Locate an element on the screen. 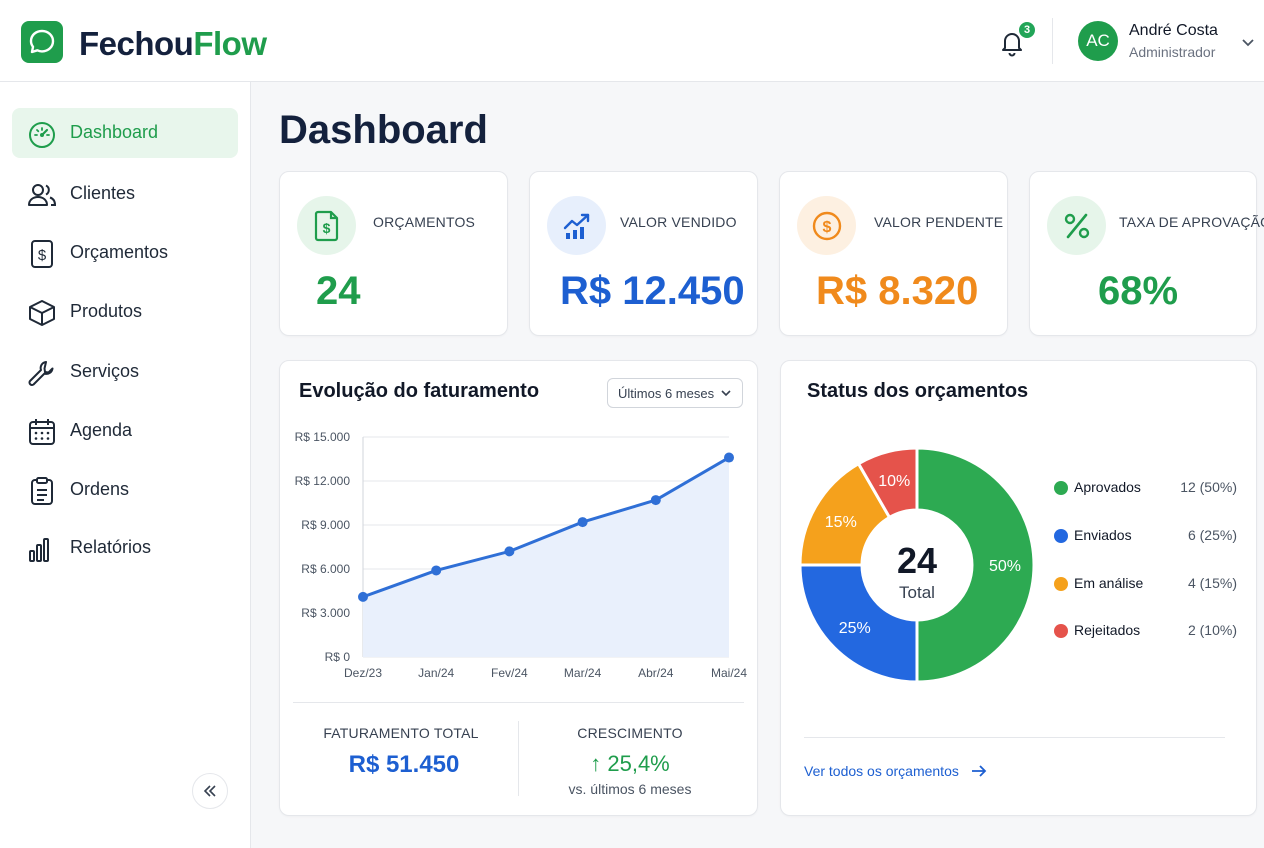 Image resolution: width=1264 pixels, height=848 pixels. legend-value: 4 (15%) is located at coordinates (1212, 583).